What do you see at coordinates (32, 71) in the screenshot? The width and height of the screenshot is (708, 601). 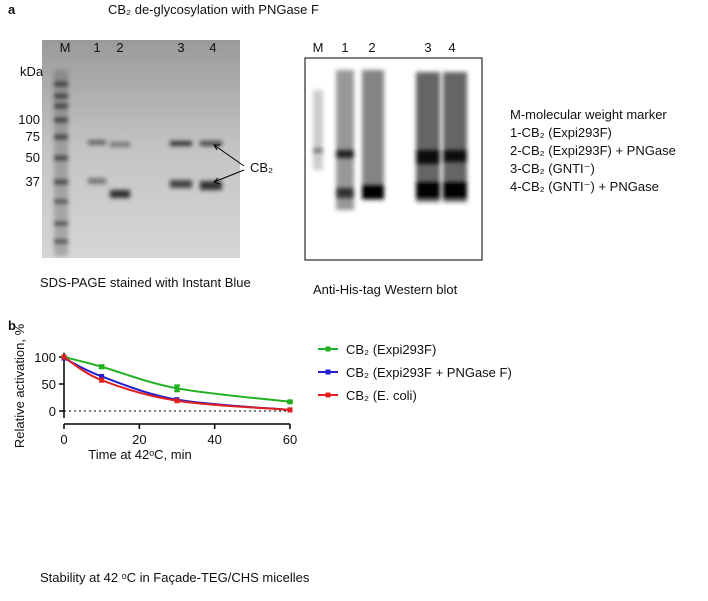 I see `unit-label: kDa` at bounding box center [32, 71].